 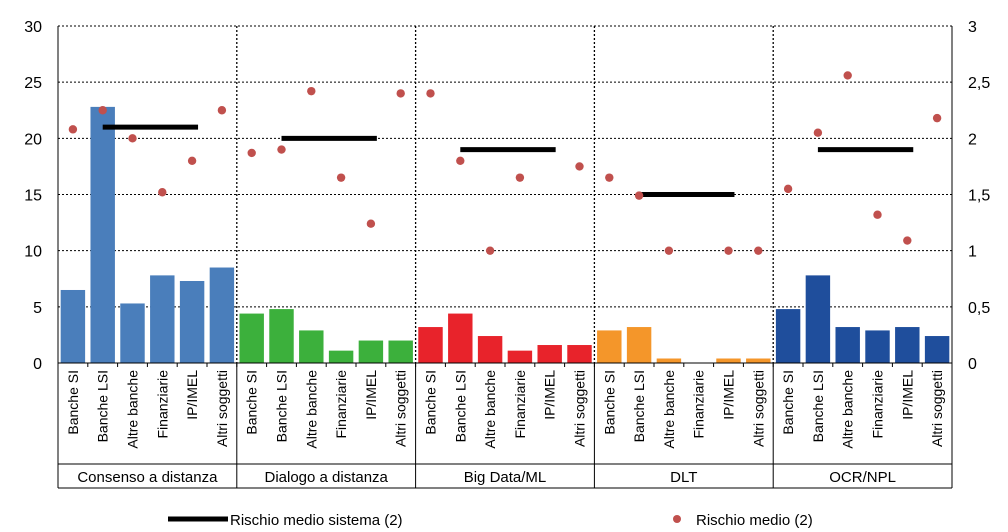 What do you see at coordinates (33, 196) in the screenshot?
I see `left-tick-label: 15` at bounding box center [33, 196].